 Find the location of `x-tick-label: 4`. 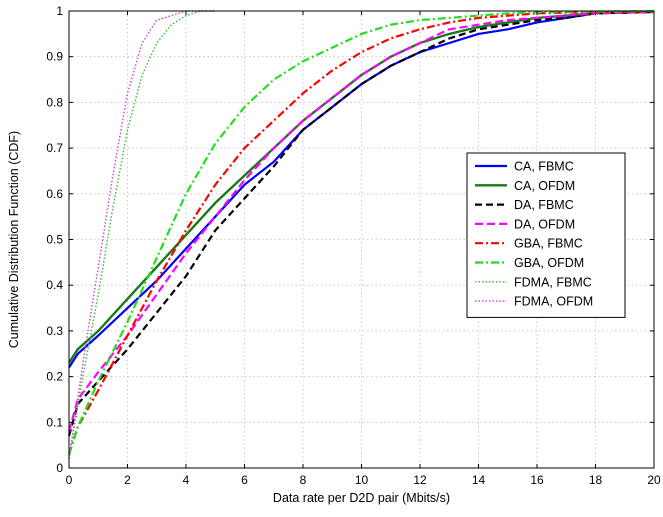

x-tick-label: 4 is located at coordinates (186, 480).